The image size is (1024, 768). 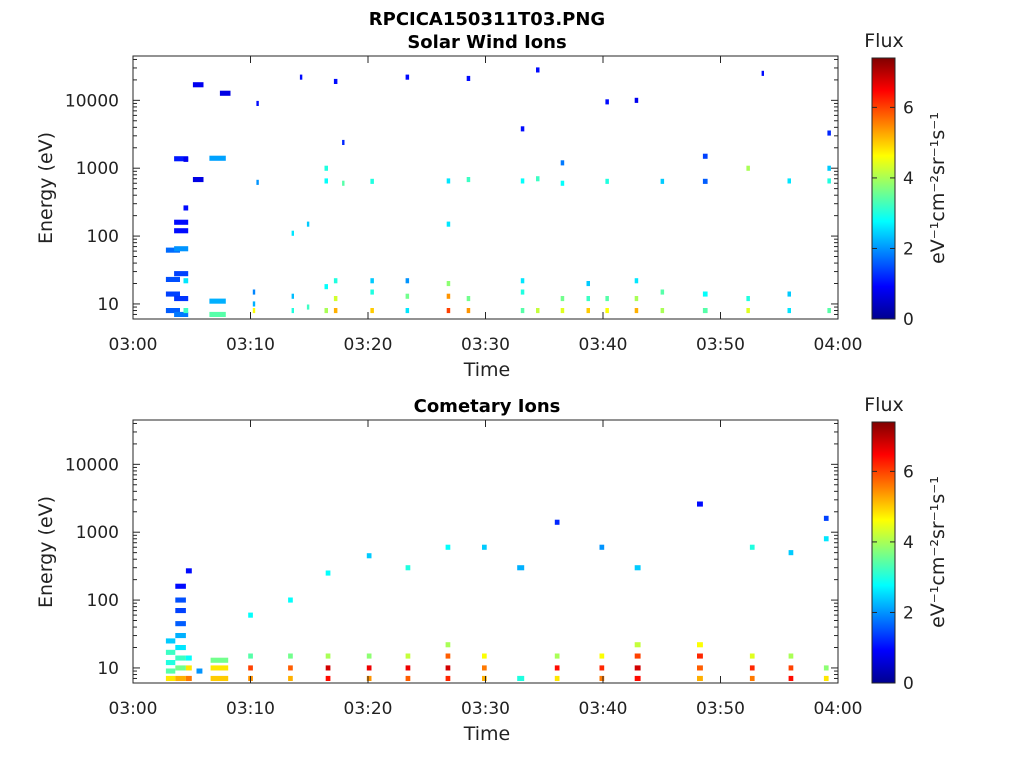 What do you see at coordinates (46, 552) in the screenshot?
I see `y-axis-label-cometary: Energy (eV)` at bounding box center [46, 552].